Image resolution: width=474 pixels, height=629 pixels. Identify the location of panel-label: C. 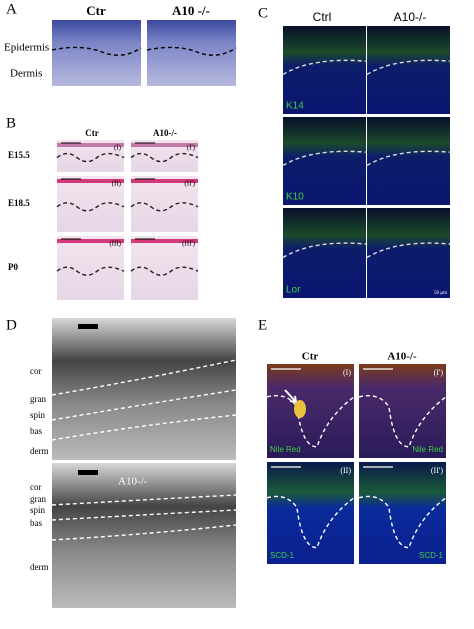
(263, 13).